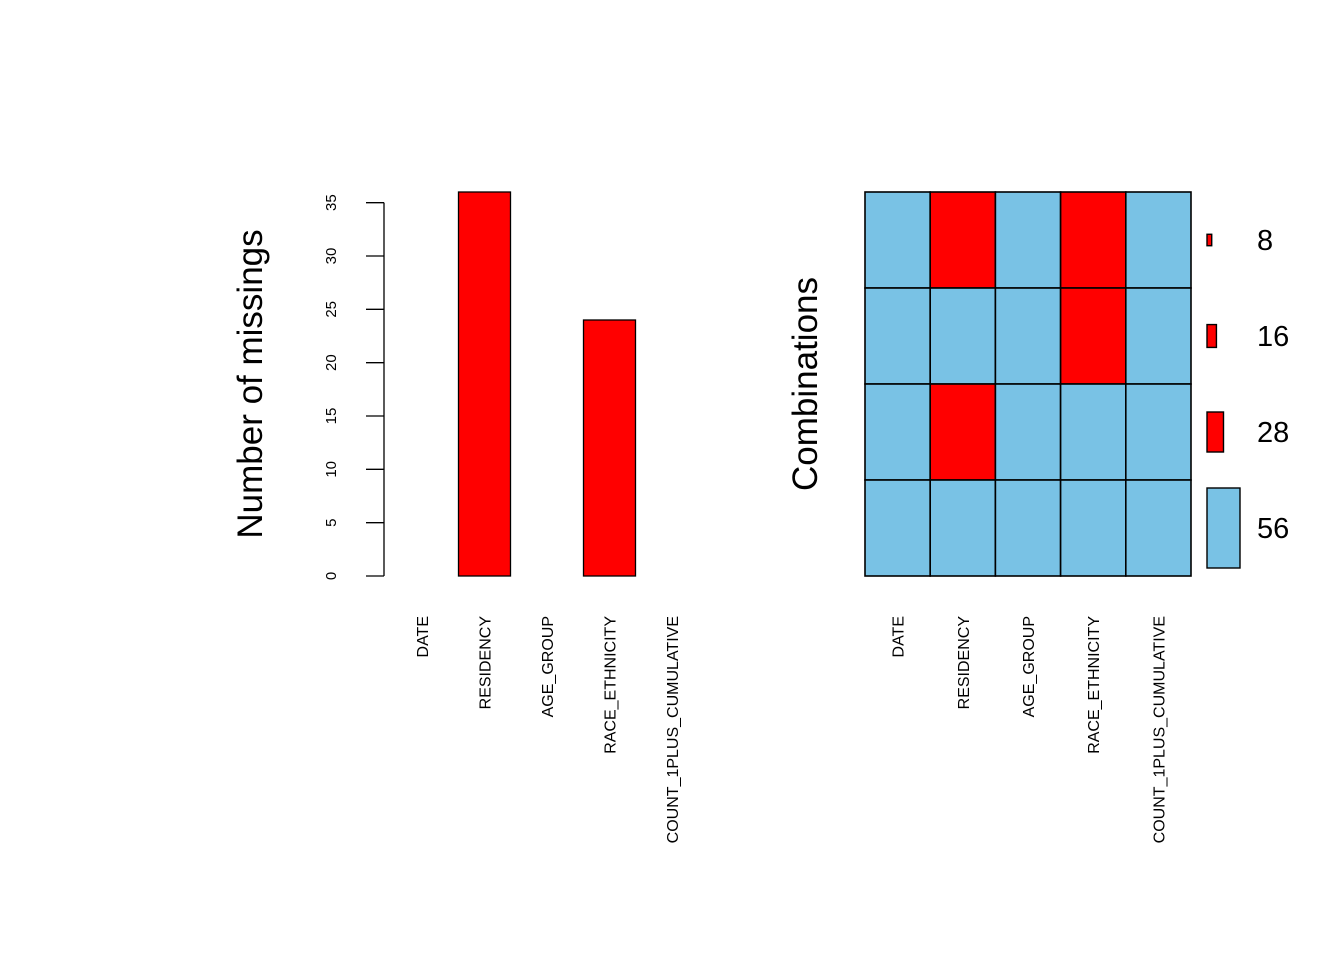 The height and width of the screenshot is (960, 1344). What do you see at coordinates (964, 663) in the screenshot?
I see `variable-label: RESIDENCY` at bounding box center [964, 663].